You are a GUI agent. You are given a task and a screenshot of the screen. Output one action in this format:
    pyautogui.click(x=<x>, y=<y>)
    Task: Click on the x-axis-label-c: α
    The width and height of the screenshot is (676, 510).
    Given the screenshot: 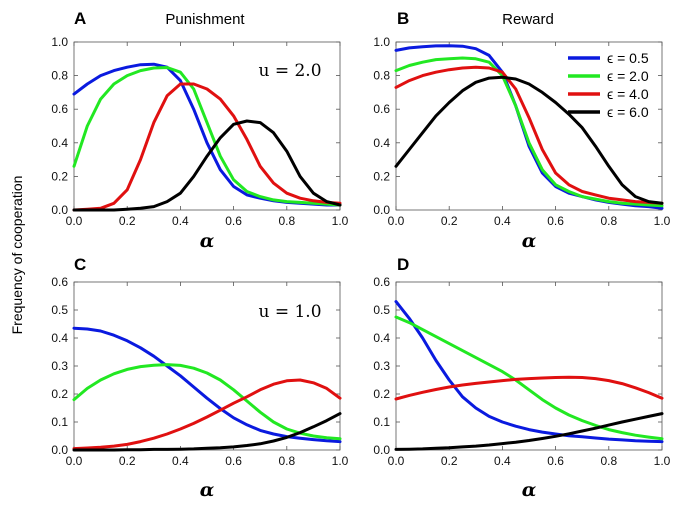 What is the action you would take?
    pyautogui.click(x=207, y=490)
    